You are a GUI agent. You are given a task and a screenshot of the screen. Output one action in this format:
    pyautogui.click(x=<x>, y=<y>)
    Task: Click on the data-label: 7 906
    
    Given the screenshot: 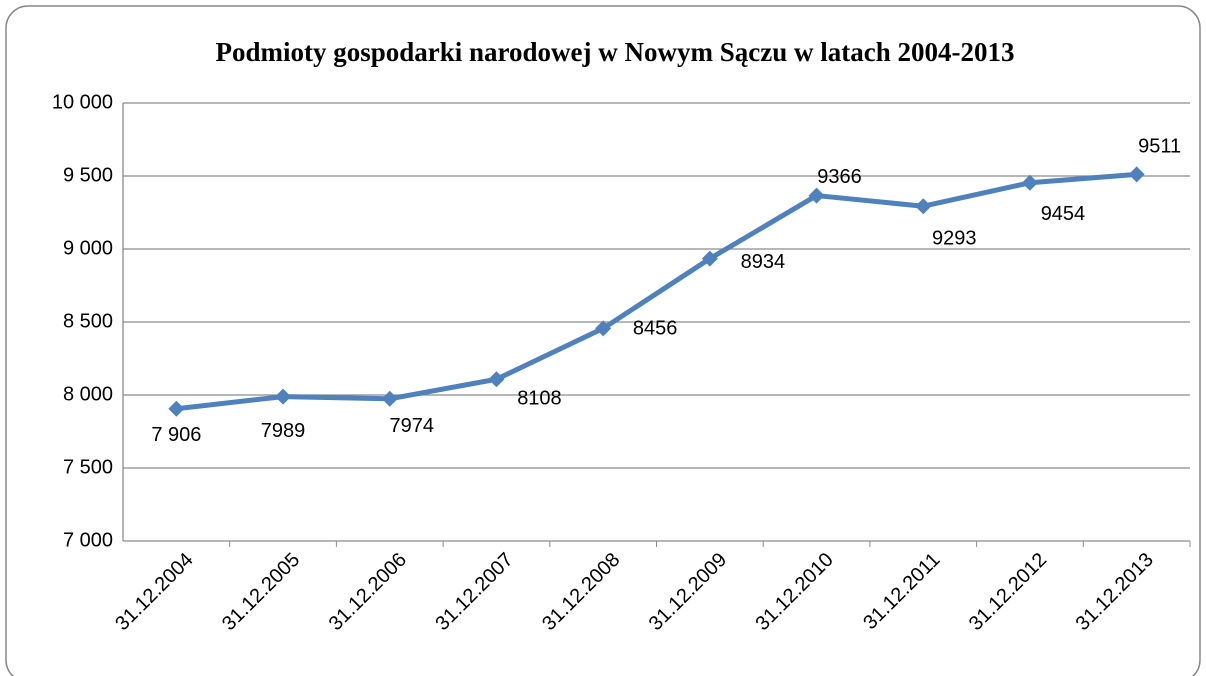 What is the action you would take?
    pyautogui.click(x=176, y=435)
    